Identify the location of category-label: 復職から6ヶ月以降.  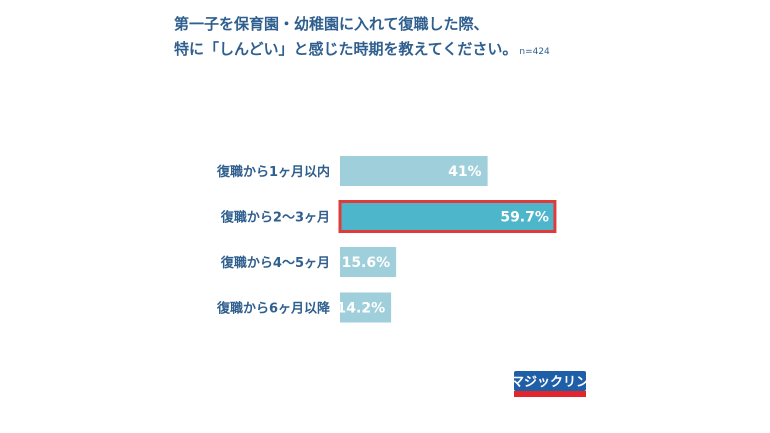
(273, 309).